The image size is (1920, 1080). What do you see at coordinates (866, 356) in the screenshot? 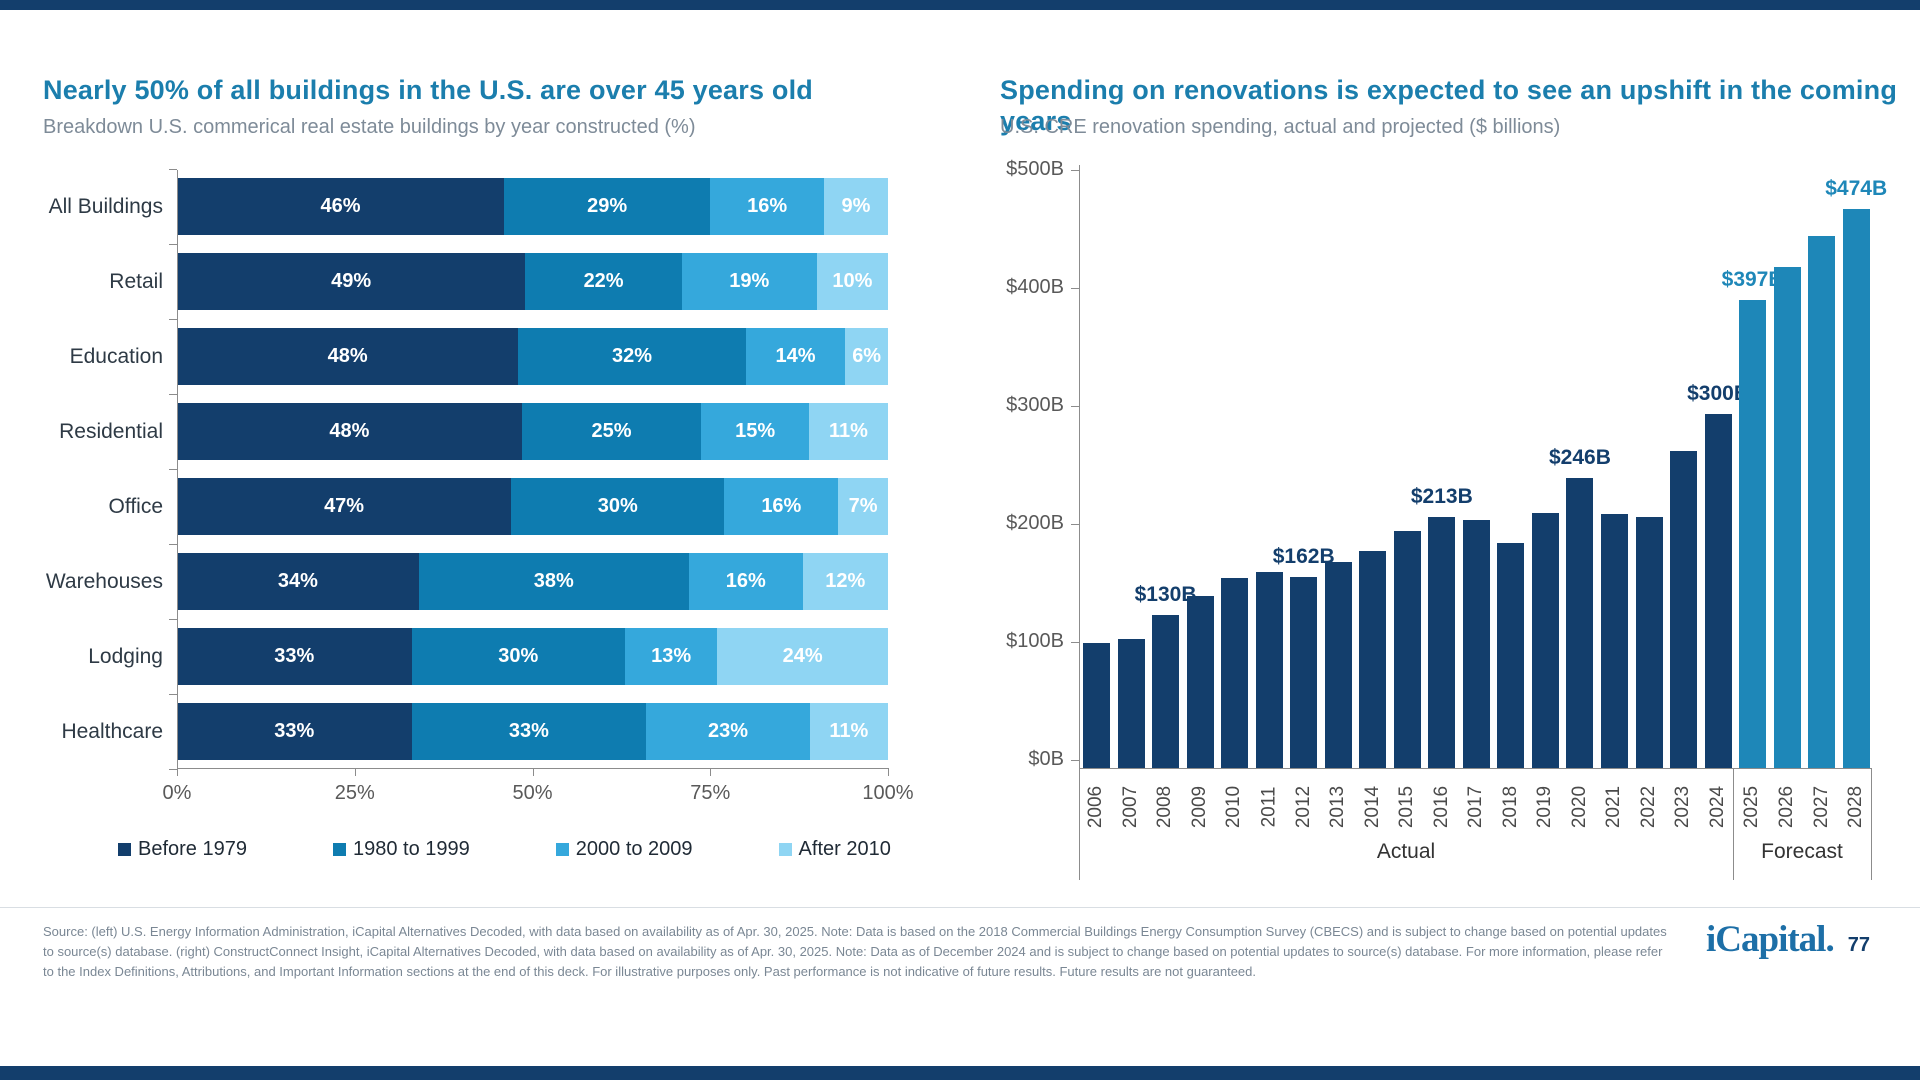
I see `bar-segment: 6%` at bounding box center [866, 356].